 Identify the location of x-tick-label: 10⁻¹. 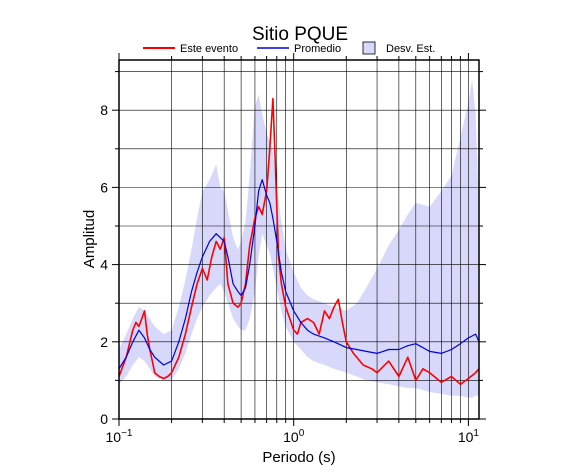
(119, 436).